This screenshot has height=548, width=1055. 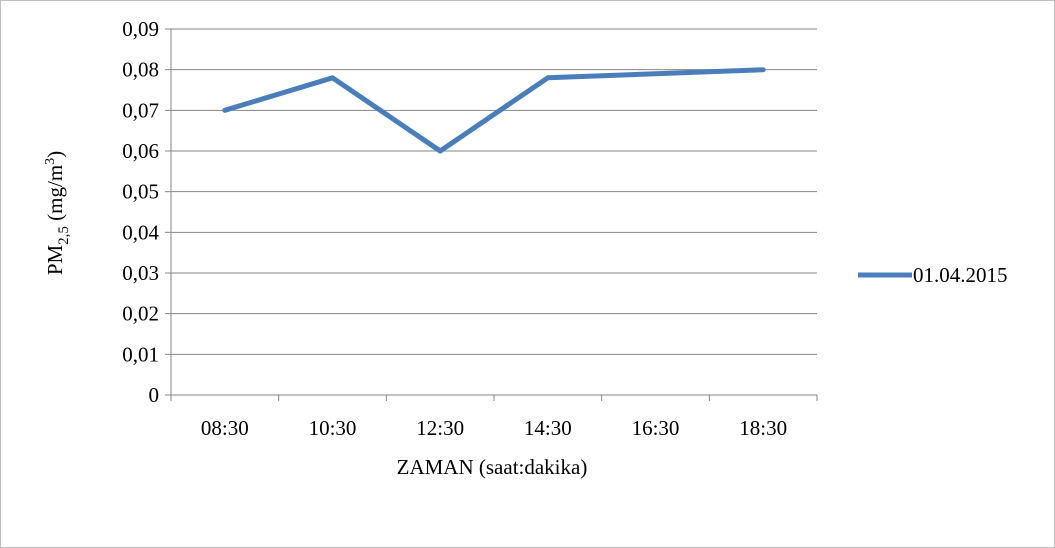 What do you see at coordinates (140, 232) in the screenshot?
I see `y-tick-label: 0,04` at bounding box center [140, 232].